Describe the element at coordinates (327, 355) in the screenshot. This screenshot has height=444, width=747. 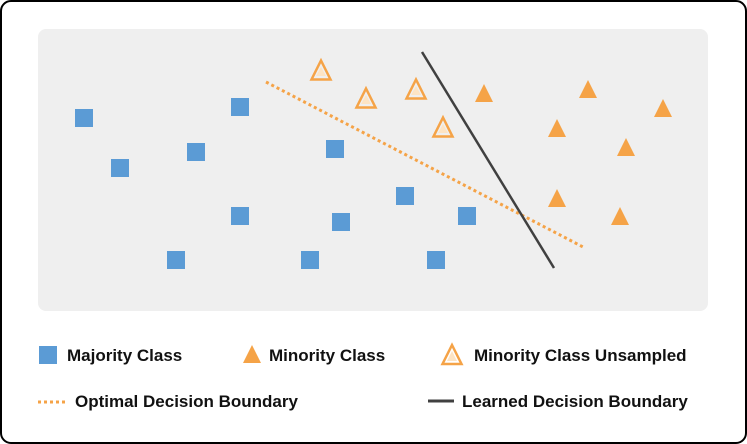
I see `legend-minority-label: Minority Class` at that location.